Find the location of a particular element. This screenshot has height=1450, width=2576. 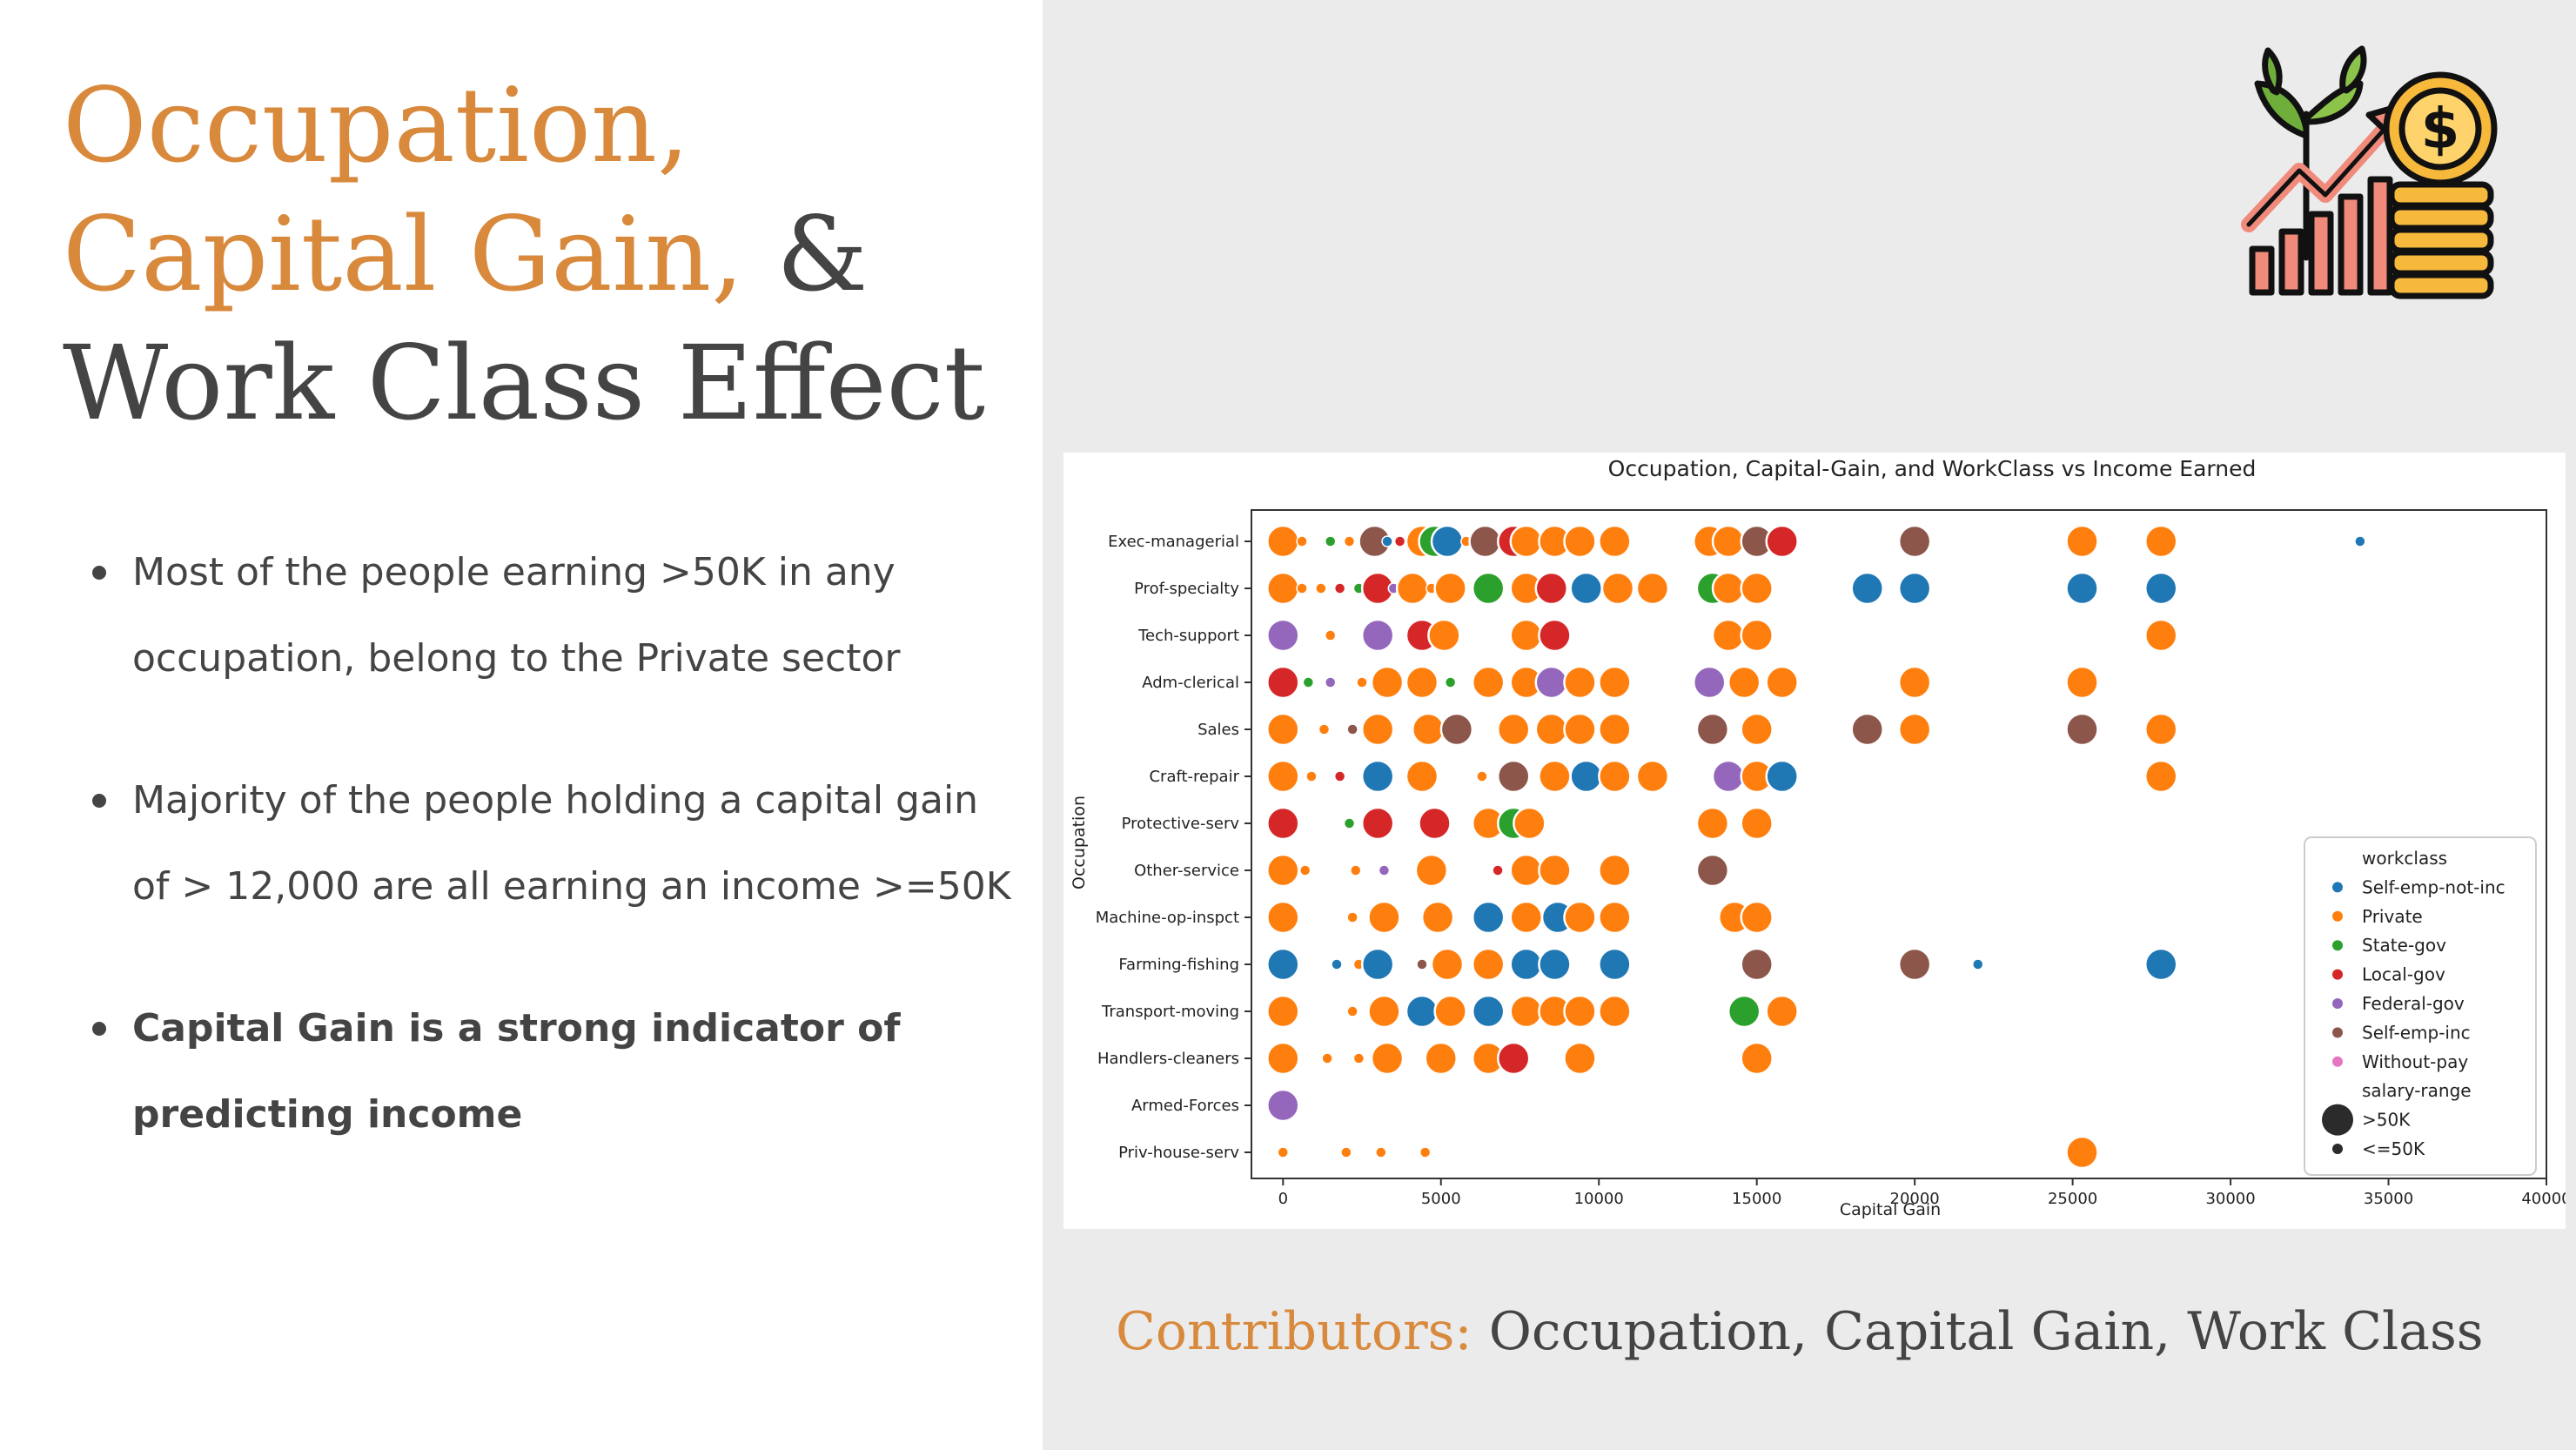

growth-chart-coins-icon: $ is located at coordinates (2369, 172).